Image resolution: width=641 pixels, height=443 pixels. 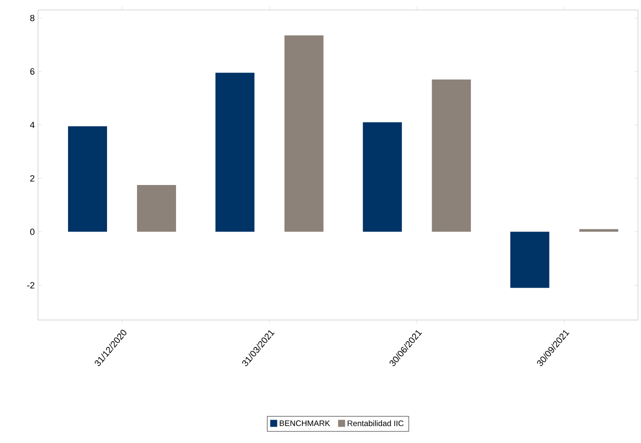 What do you see at coordinates (32, 125) in the screenshot?
I see `y-tick-label: 4` at bounding box center [32, 125].